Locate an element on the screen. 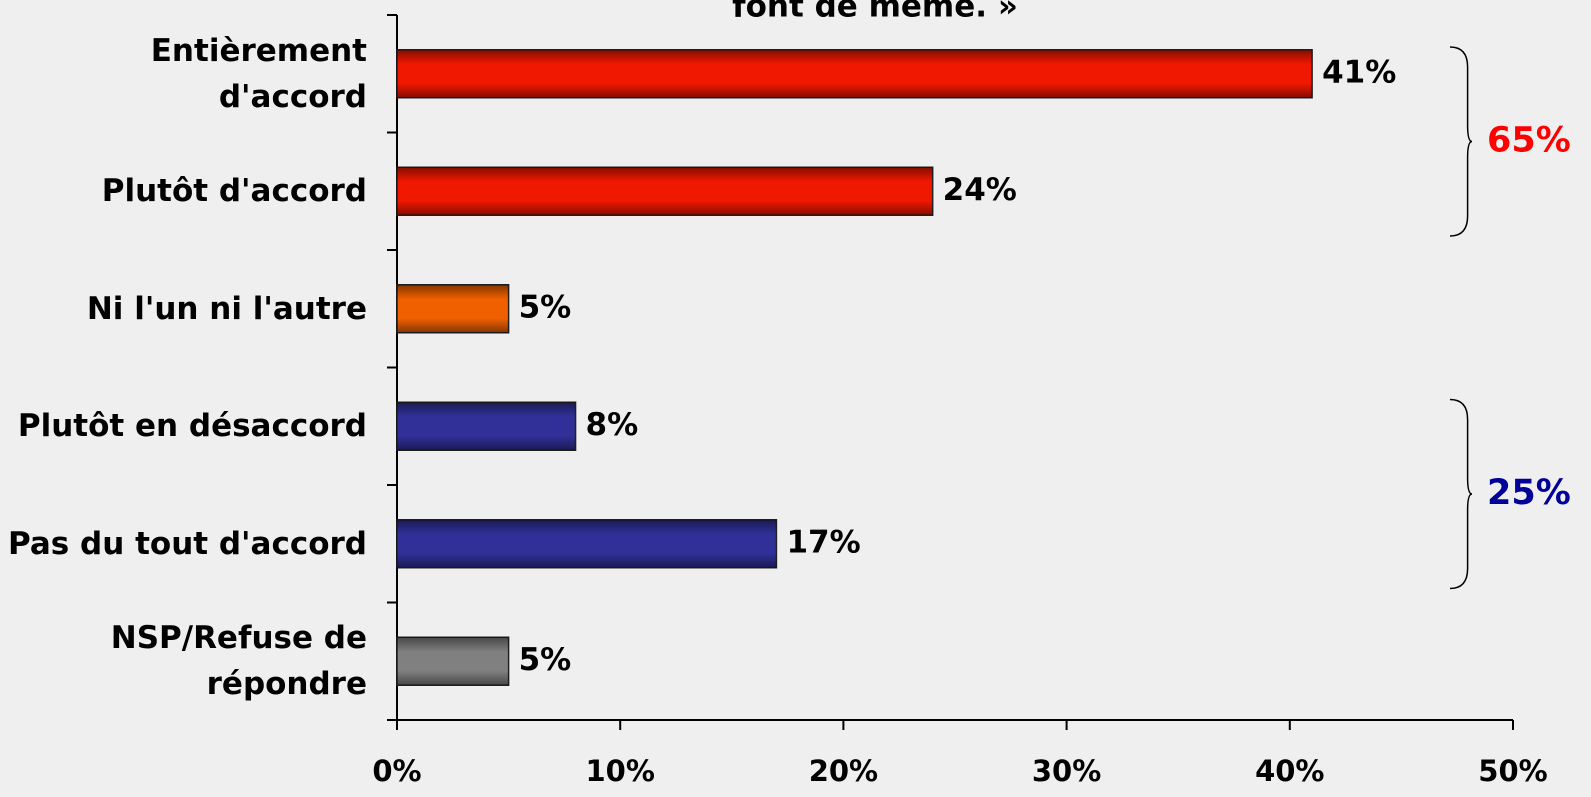  x-tick-label: 10% is located at coordinates (619, 771).